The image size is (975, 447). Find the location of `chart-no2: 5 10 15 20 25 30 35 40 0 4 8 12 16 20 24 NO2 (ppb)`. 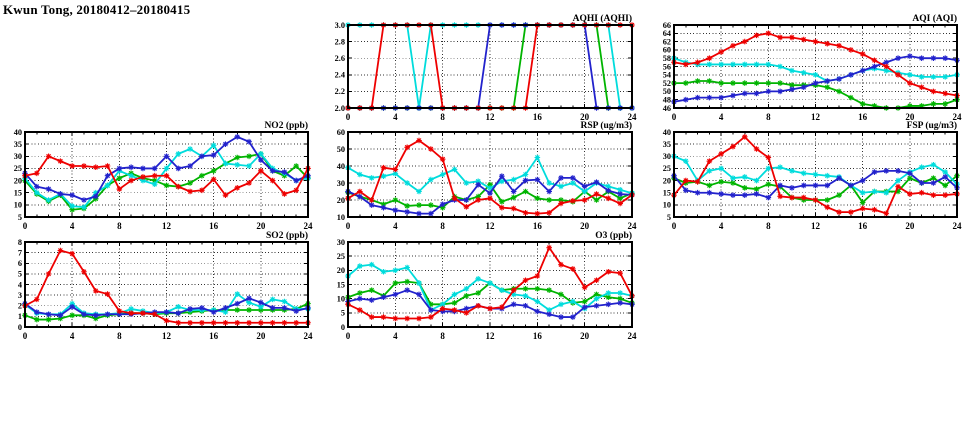

chart-no2: 5 10 15 20 25 30 35 40 0 4 8 12 16 20 24 NO2 (ppb) is located at coordinates (161, 177).